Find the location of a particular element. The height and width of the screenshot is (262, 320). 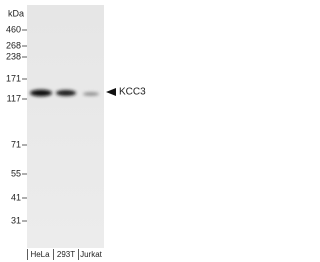

marker-label: 460 is located at coordinates (13, 29).